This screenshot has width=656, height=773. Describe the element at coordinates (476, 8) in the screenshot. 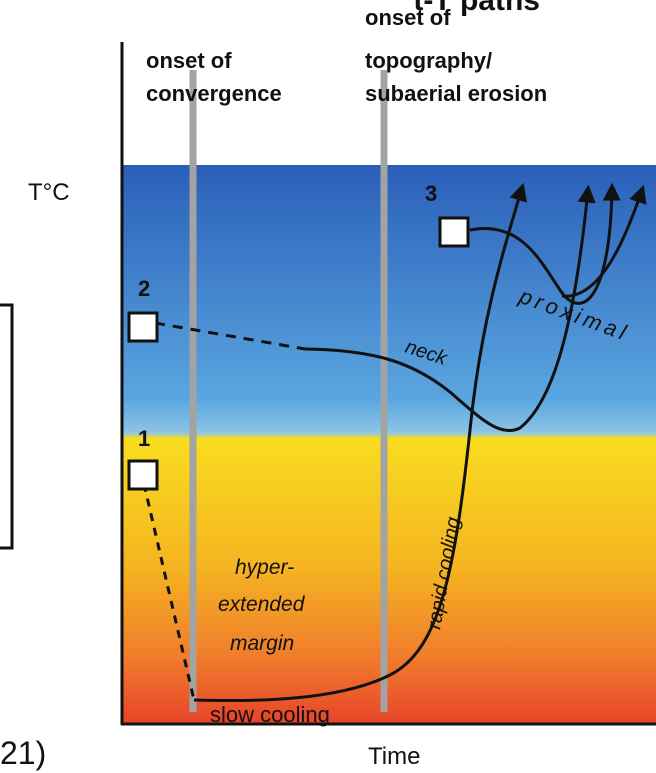

I see `title-fragment: t-T paths` at that location.